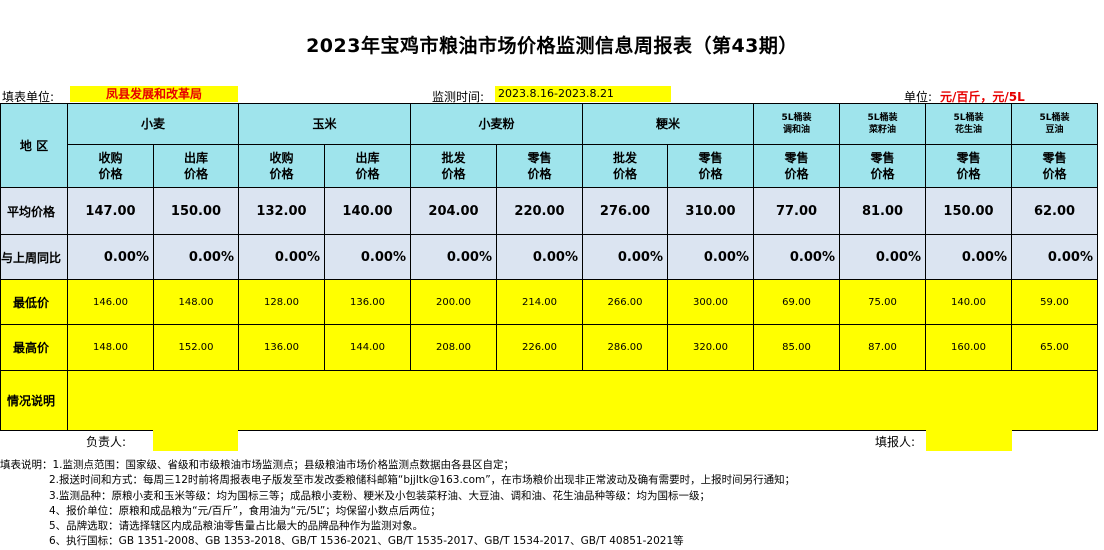 This screenshot has height=550, width=1104. Describe the element at coordinates (539, 347) in the screenshot. I see `max-cell: 226.00` at that location.